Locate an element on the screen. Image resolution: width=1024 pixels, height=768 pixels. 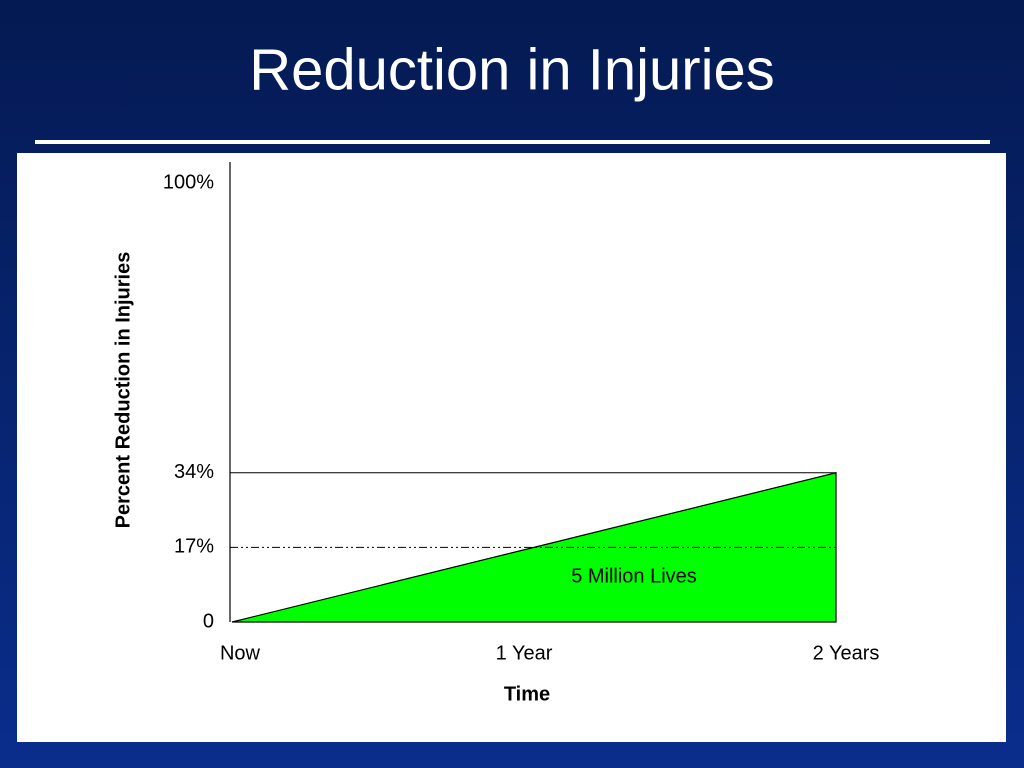
annotation: 5 Million Lives is located at coordinates (634, 576).